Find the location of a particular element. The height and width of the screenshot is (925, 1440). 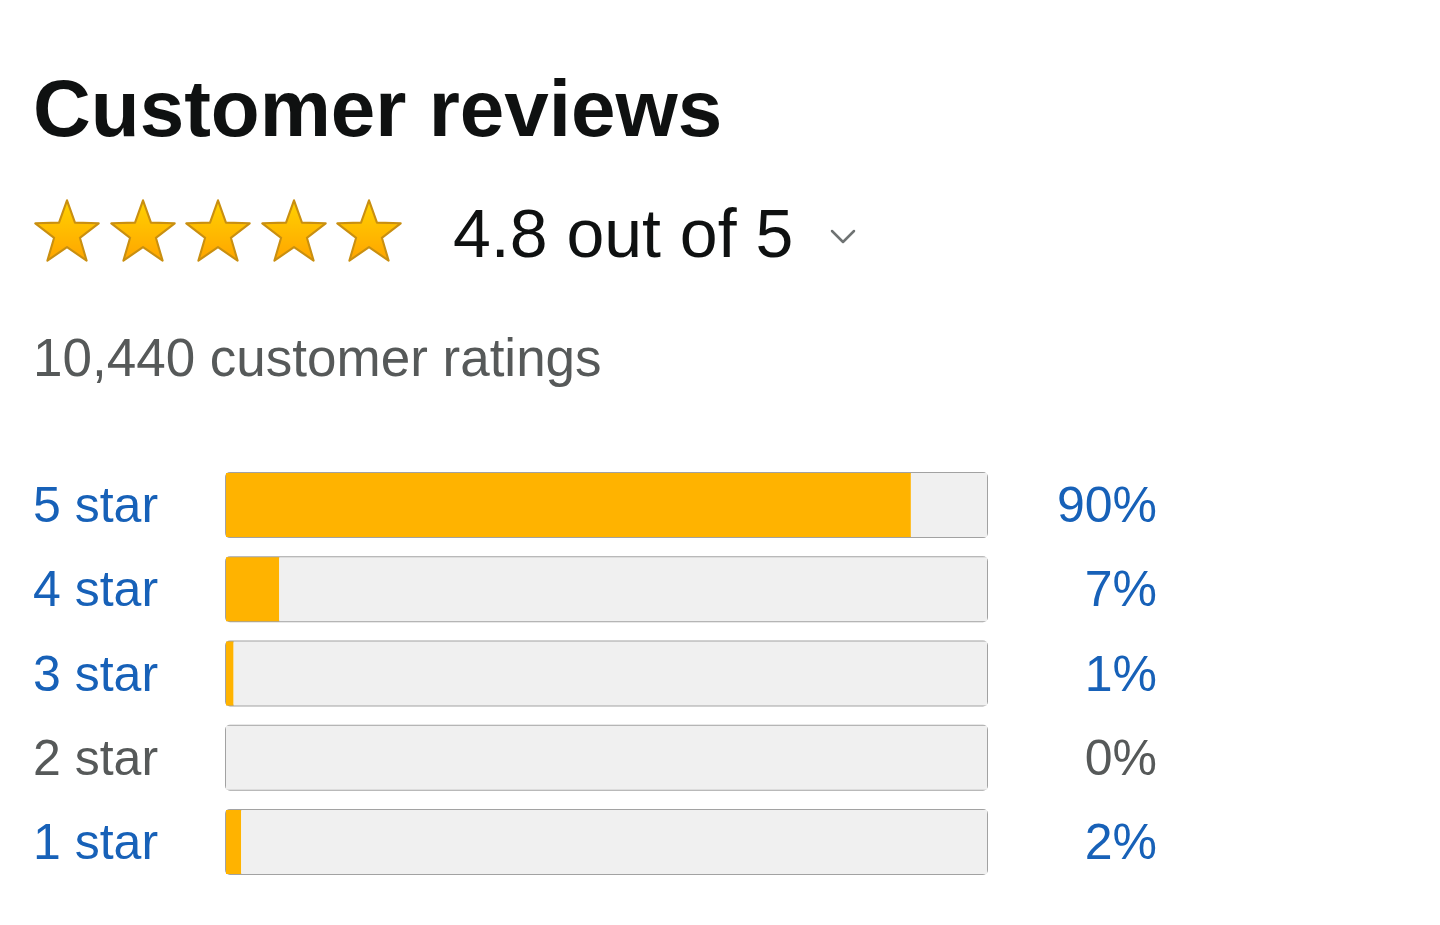

y-tick-label: 5 star is located at coordinates (96, 505).